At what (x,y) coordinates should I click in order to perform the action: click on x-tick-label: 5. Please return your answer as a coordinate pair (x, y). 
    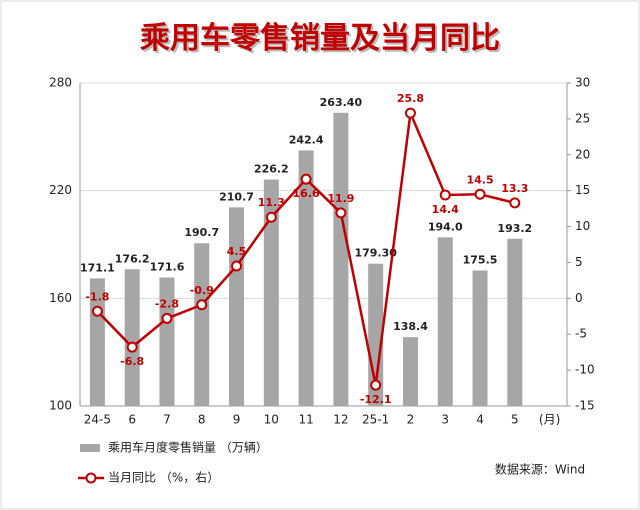
    Looking at the image, I should click on (515, 420).